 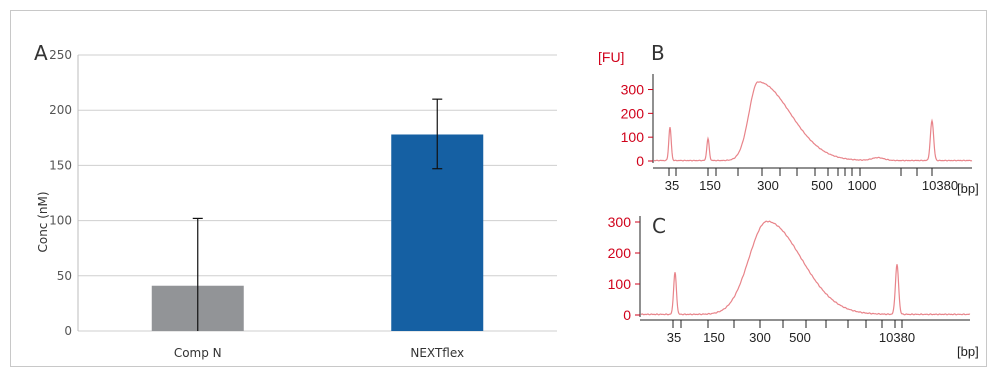 What do you see at coordinates (198, 353) in the screenshot?
I see `panel-a-category-label: Comp N` at bounding box center [198, 353].